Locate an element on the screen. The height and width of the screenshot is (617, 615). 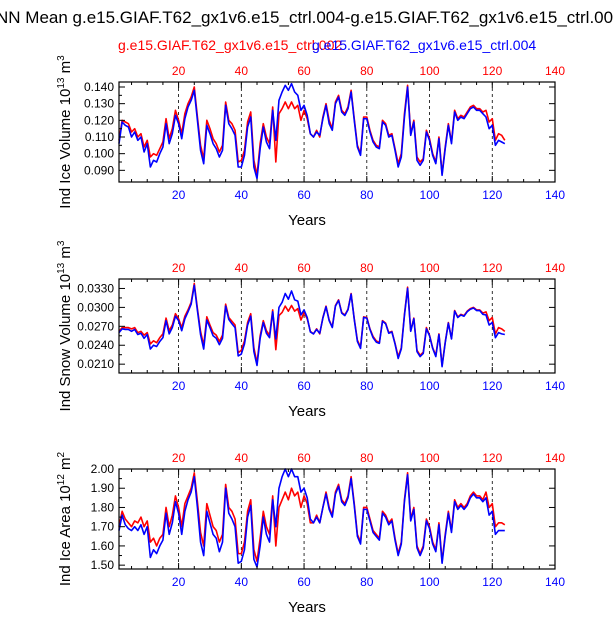
y-tick-label: 0.090 is located at coordinates (99, 170).